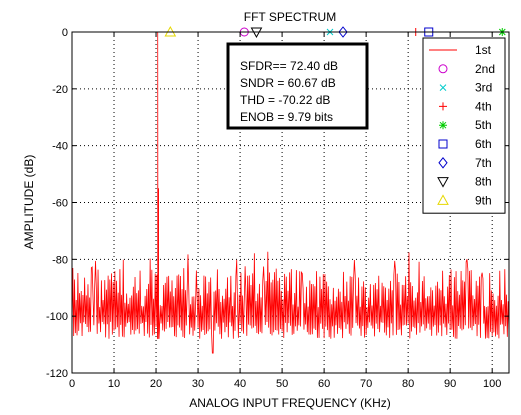  I want to click on chart-title: FFT SPECTRUM, so click(290, 17).